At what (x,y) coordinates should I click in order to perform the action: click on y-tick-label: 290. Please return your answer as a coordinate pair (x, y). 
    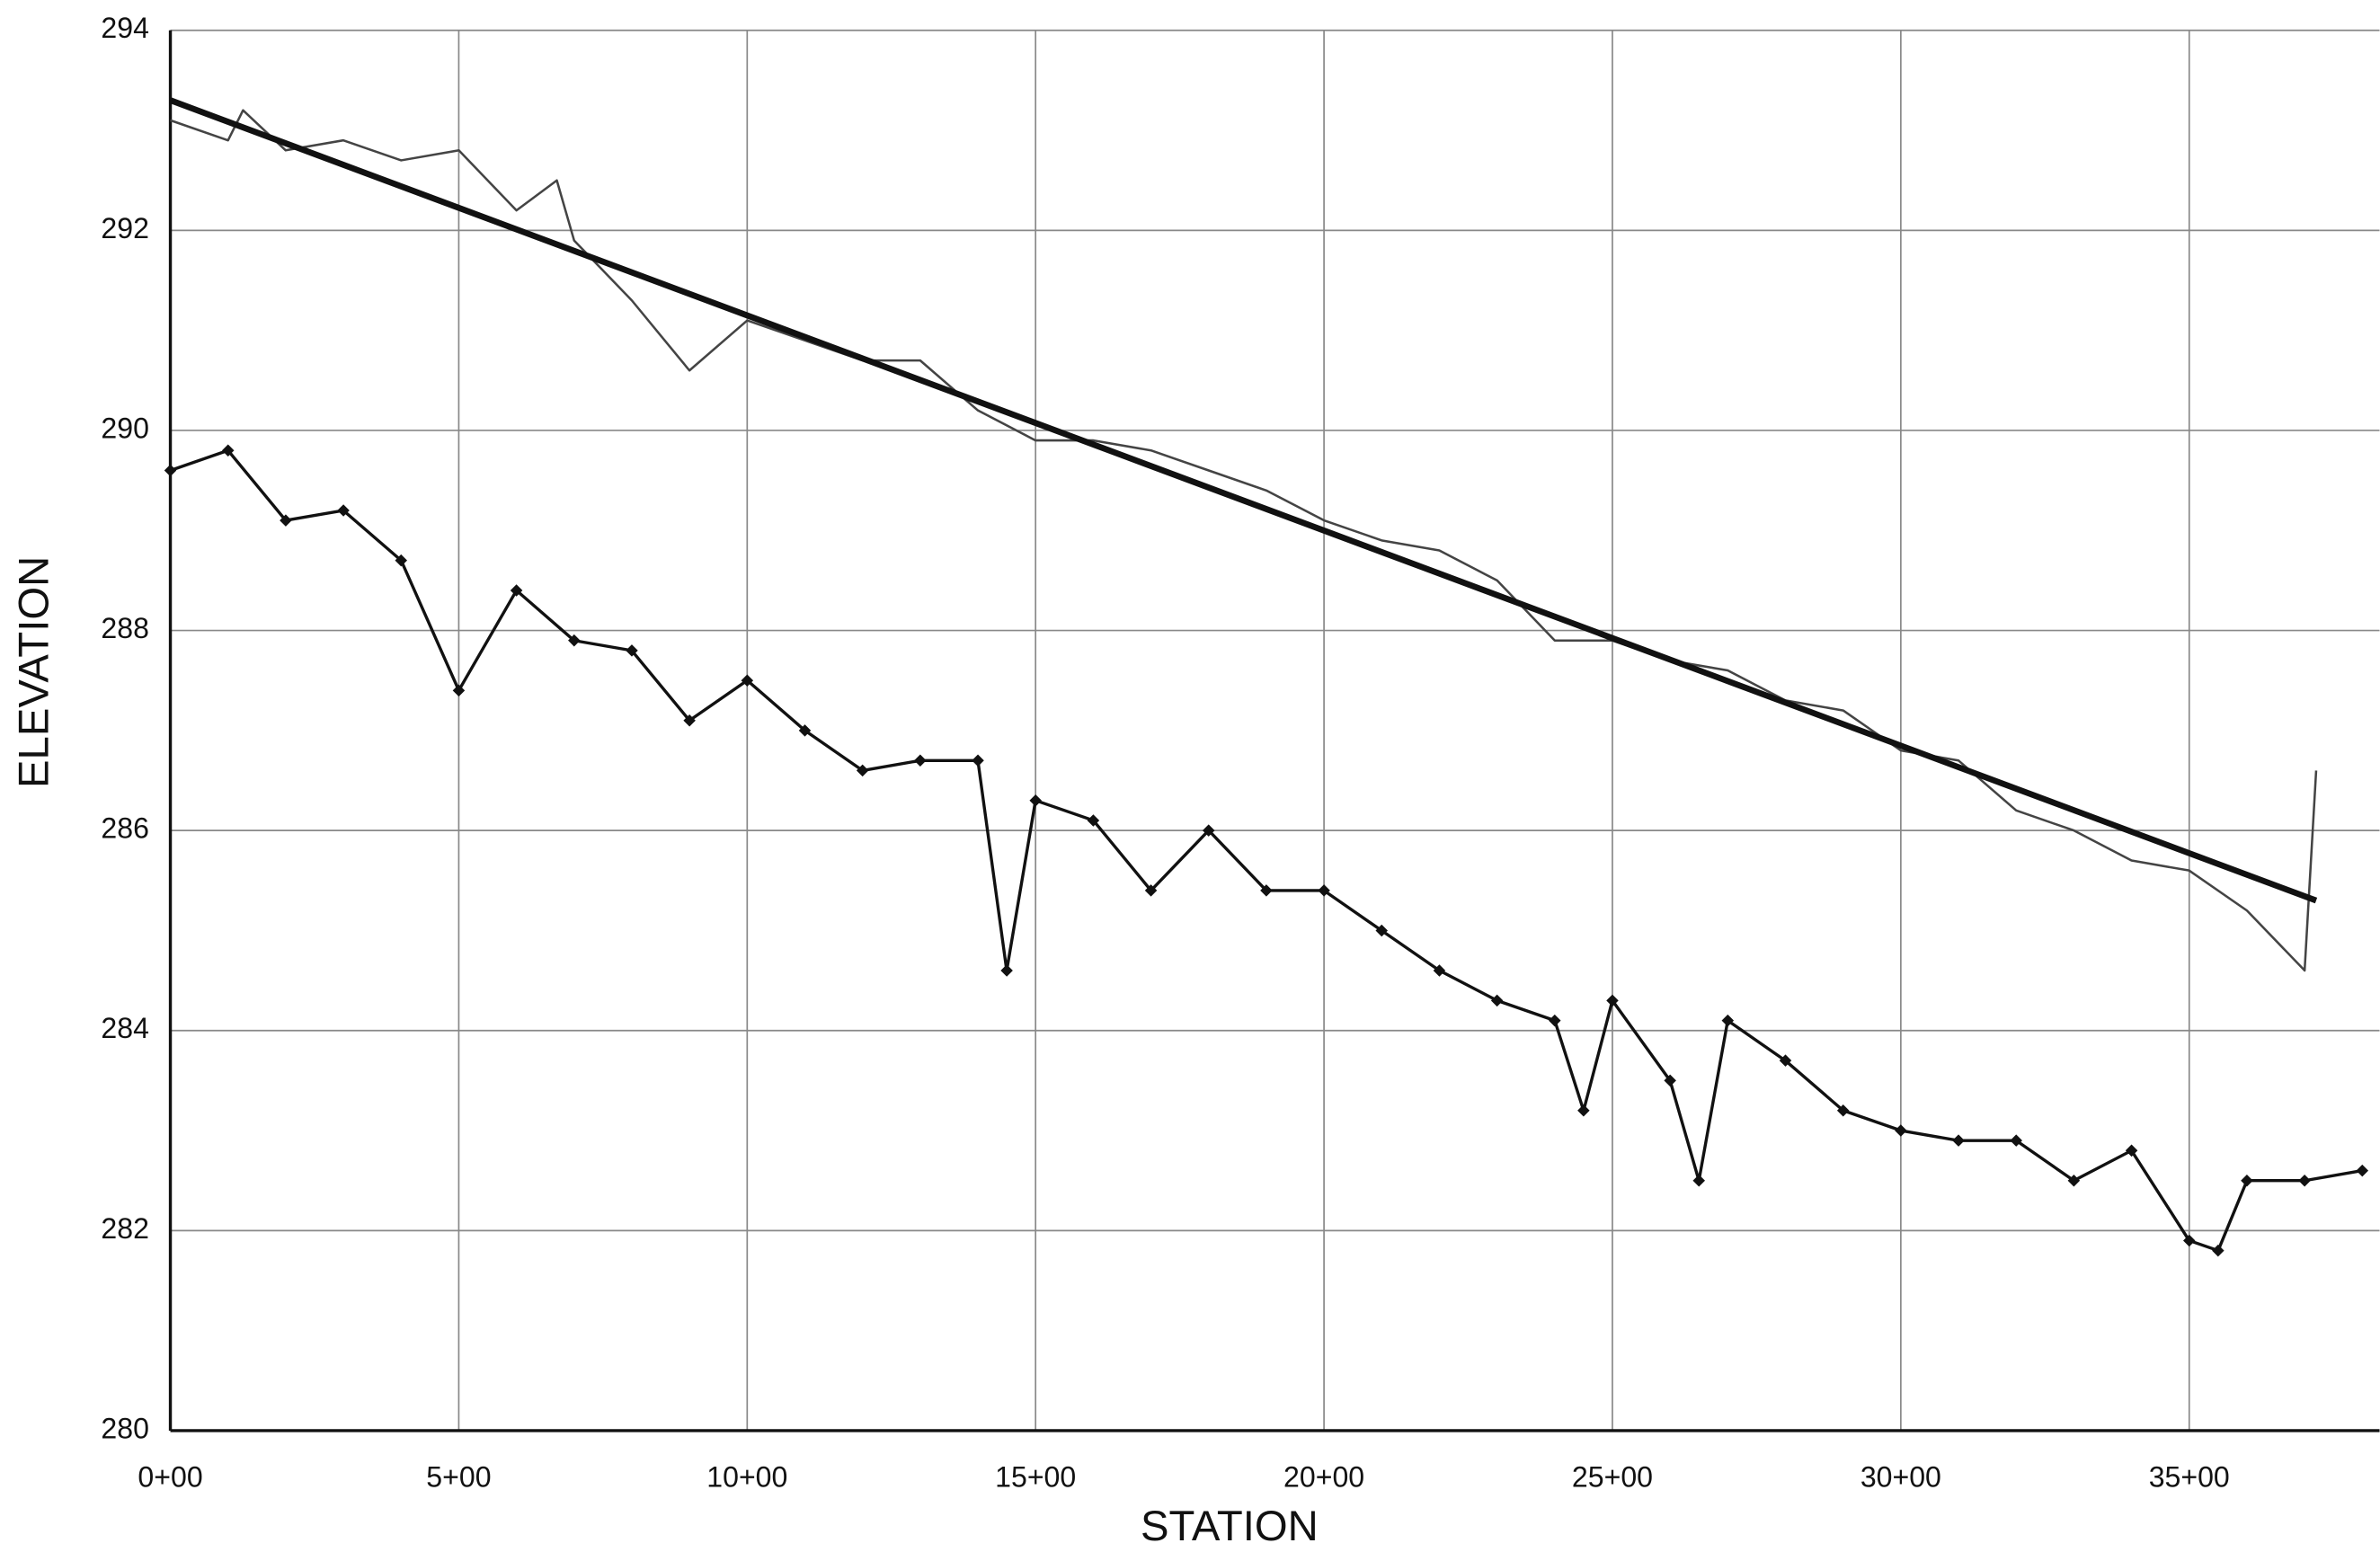
    Looking at the image, I should click on (124, 428).